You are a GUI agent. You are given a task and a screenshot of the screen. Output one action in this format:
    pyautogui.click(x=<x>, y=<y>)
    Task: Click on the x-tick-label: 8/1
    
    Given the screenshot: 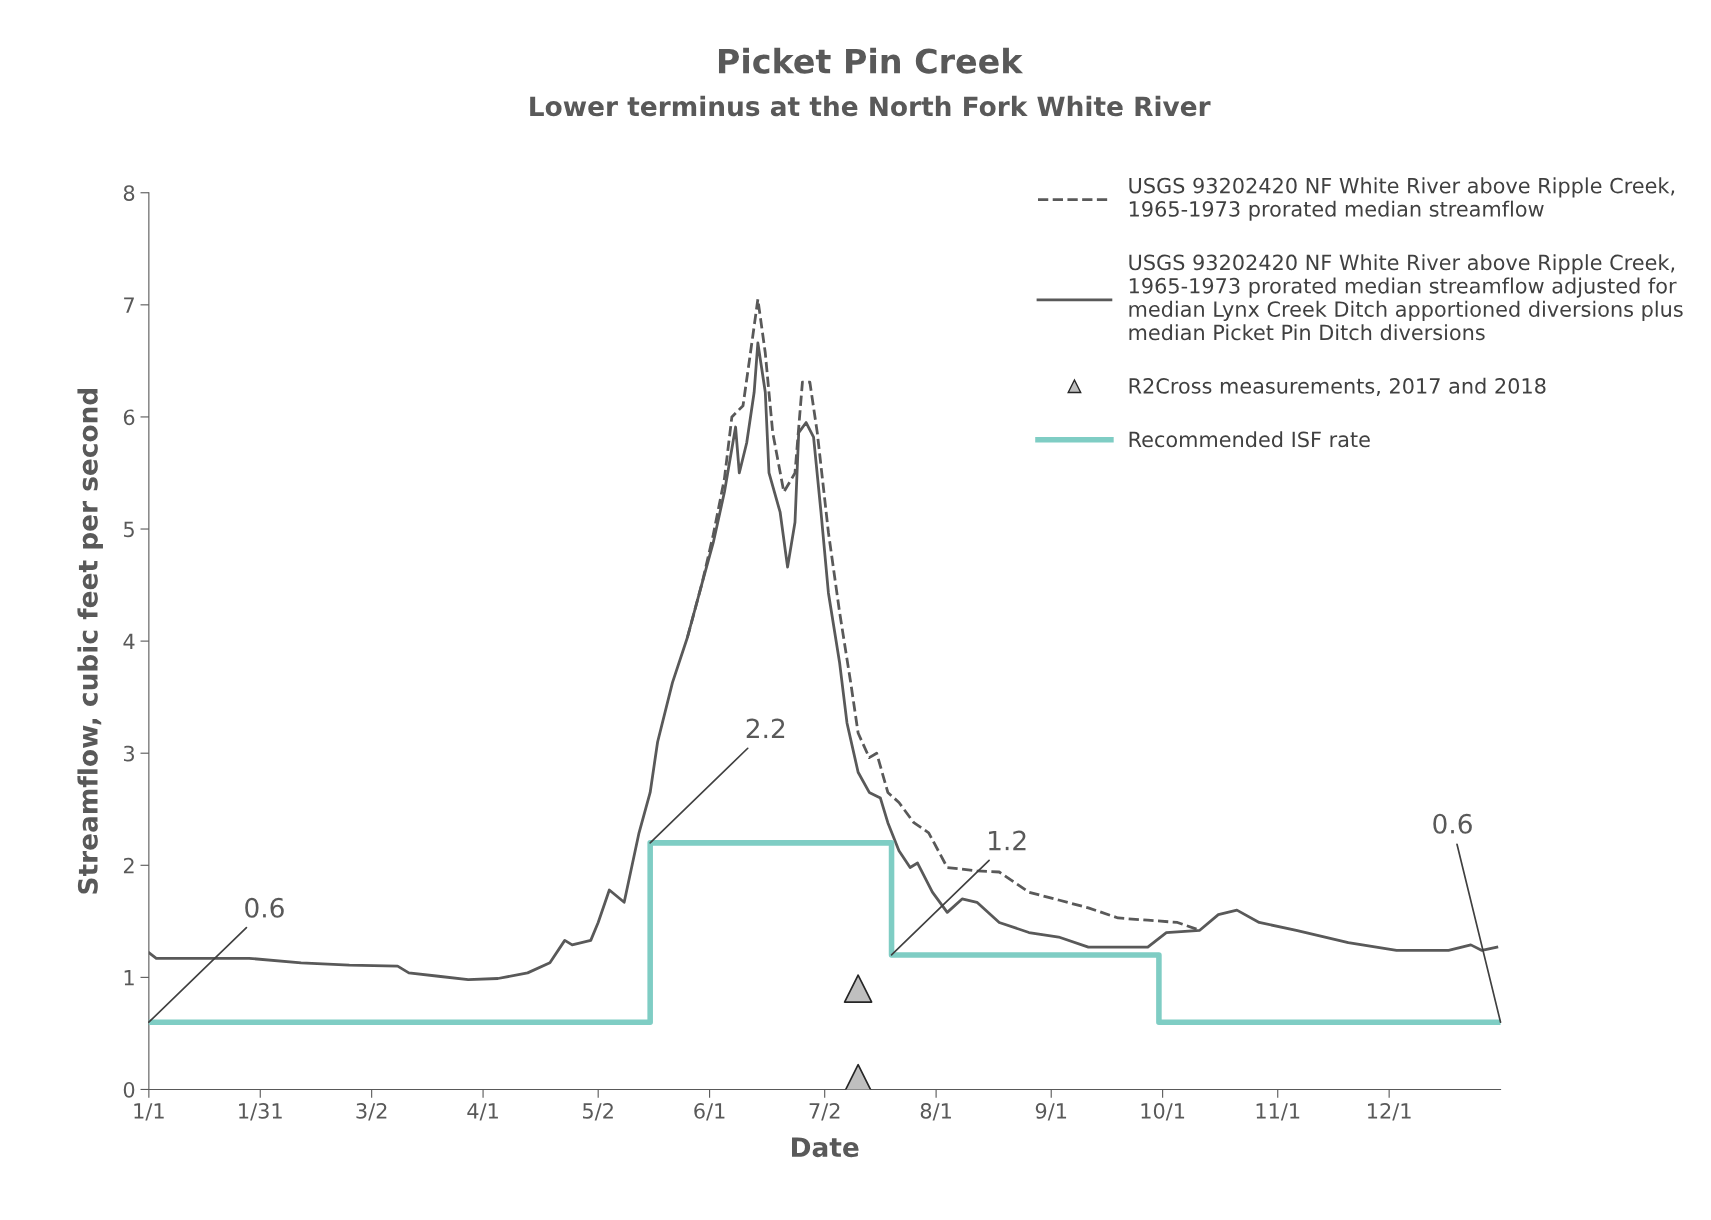 What is the action you would take?
    pyautogui.click(x=935, y=1112)
    